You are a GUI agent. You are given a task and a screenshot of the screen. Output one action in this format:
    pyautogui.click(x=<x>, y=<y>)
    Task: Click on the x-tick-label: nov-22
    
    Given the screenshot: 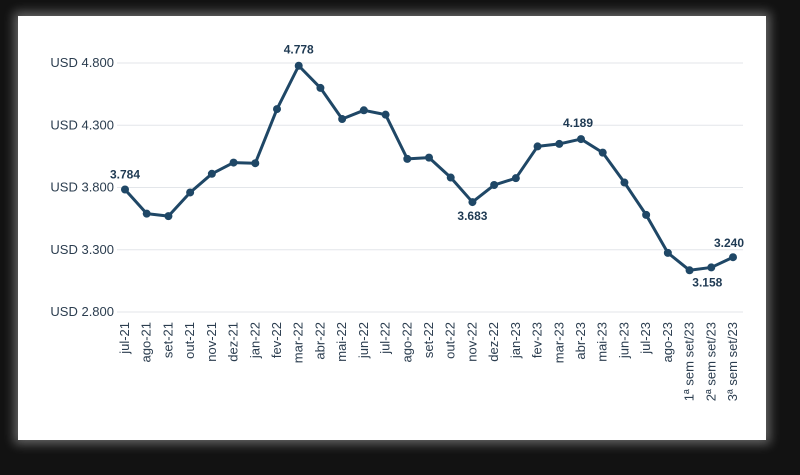 What is the action you would take?
    pyautogui.click(x=471, y=342)
    